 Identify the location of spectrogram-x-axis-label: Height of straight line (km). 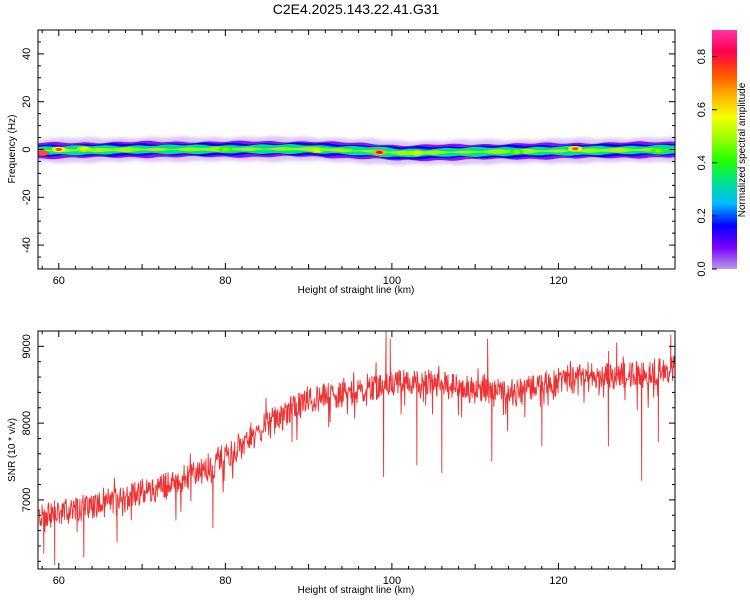
(356, 290).